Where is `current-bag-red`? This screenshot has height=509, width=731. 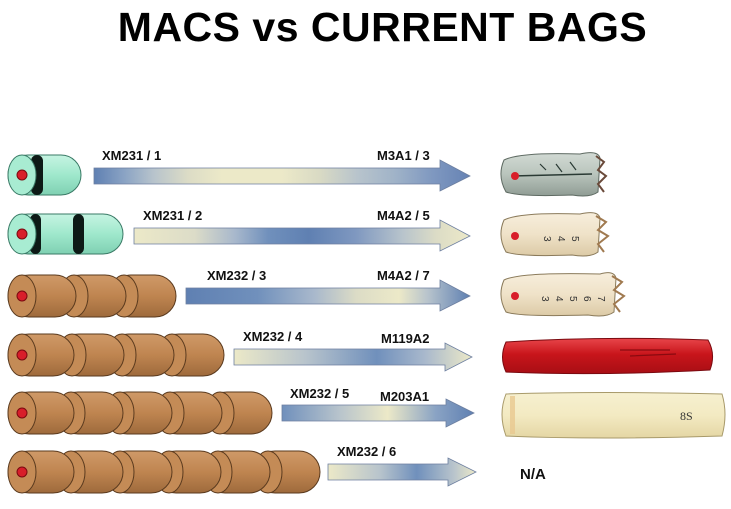 current-bag-red is located at coordinates (608, 356).